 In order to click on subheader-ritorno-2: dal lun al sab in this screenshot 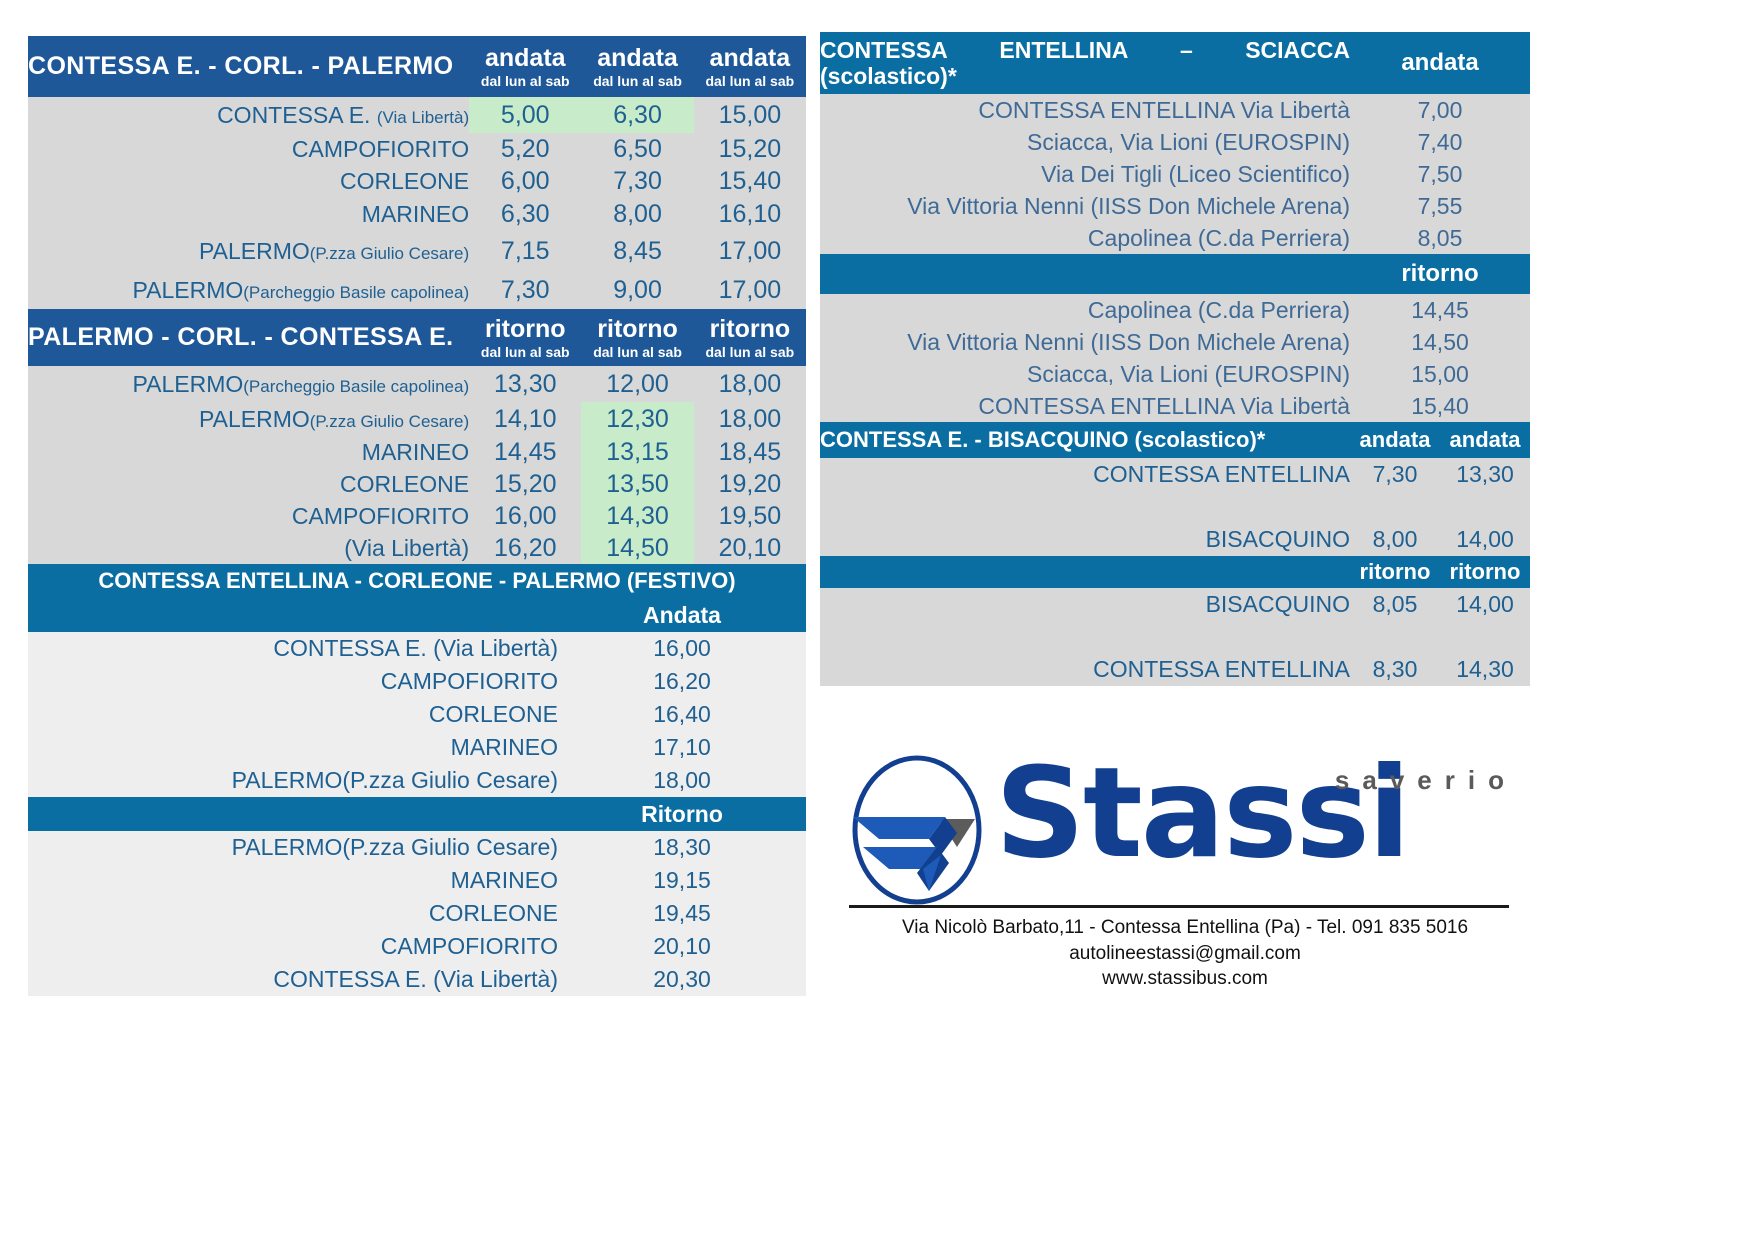, I will do `click(637, 355)`.